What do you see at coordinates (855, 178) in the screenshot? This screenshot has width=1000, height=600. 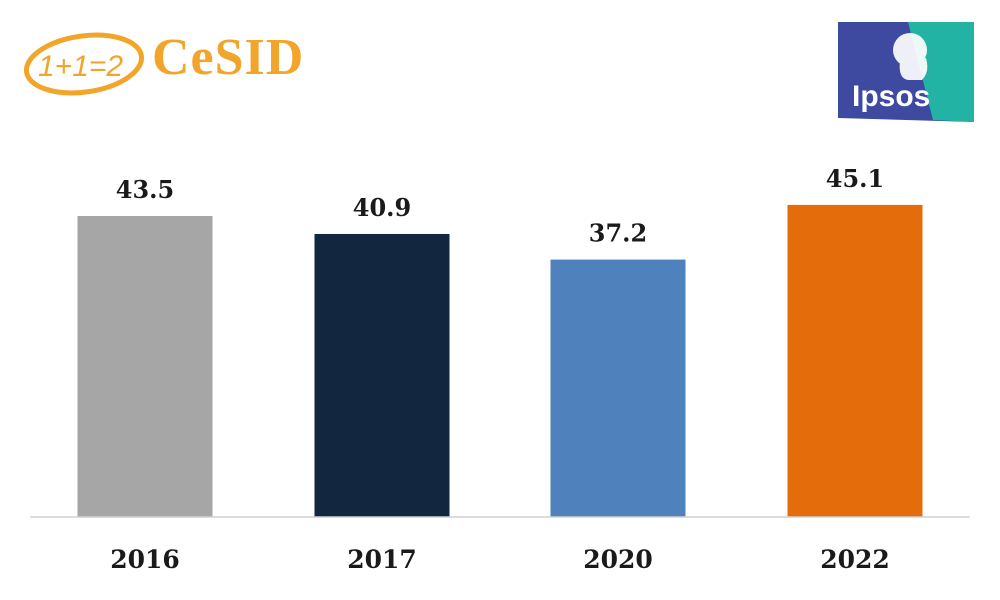 I see `value-label-2022: 45.1` at bounding box center [855, 178].